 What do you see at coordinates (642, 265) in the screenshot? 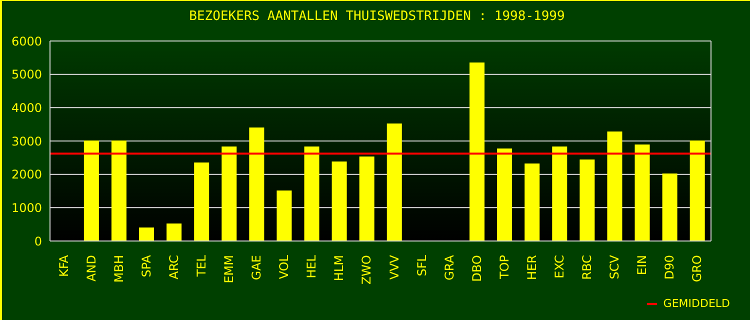
I see `x-tick-label: EIN` at bounding box center [642, 265].